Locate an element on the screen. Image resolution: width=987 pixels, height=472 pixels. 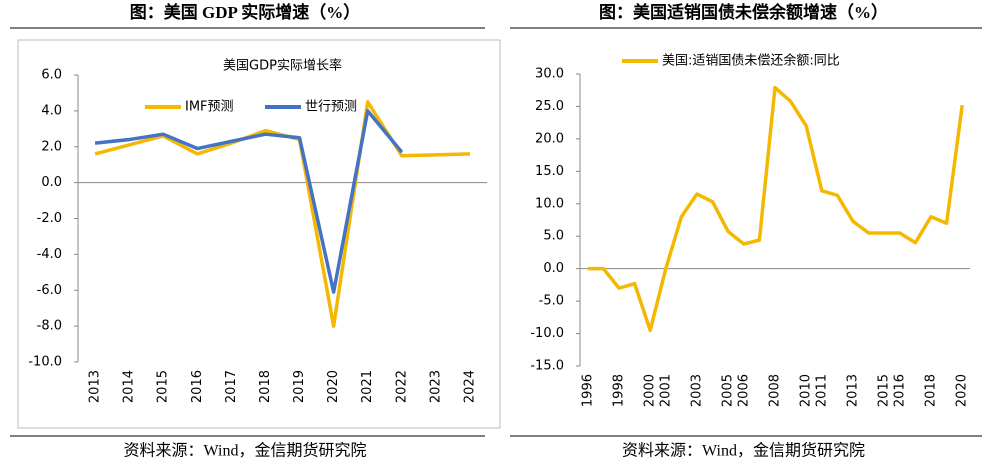
x-tick-label: 2022 is located at coordinates (401, 386).